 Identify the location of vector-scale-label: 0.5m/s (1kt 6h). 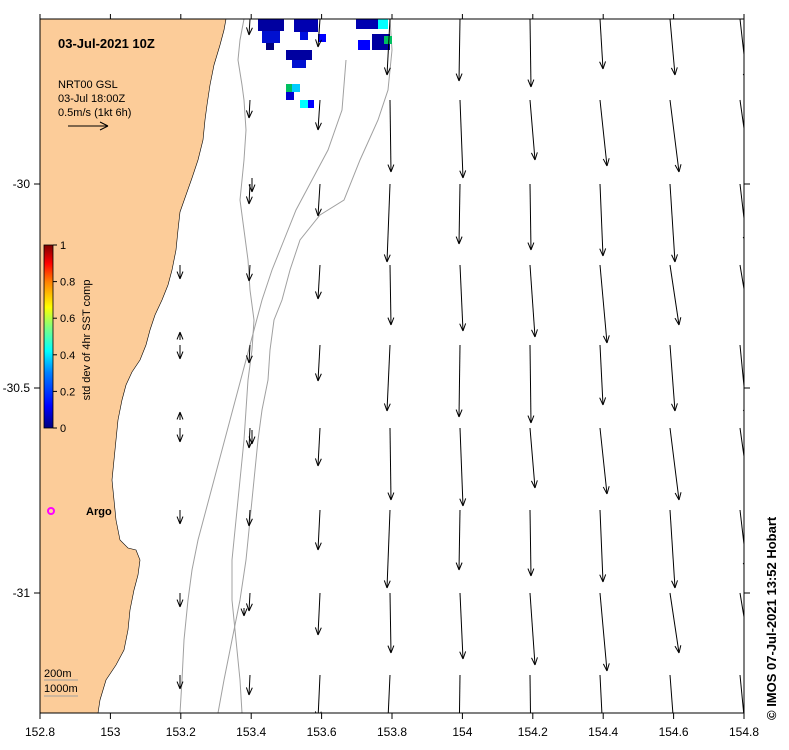
(94, 113).